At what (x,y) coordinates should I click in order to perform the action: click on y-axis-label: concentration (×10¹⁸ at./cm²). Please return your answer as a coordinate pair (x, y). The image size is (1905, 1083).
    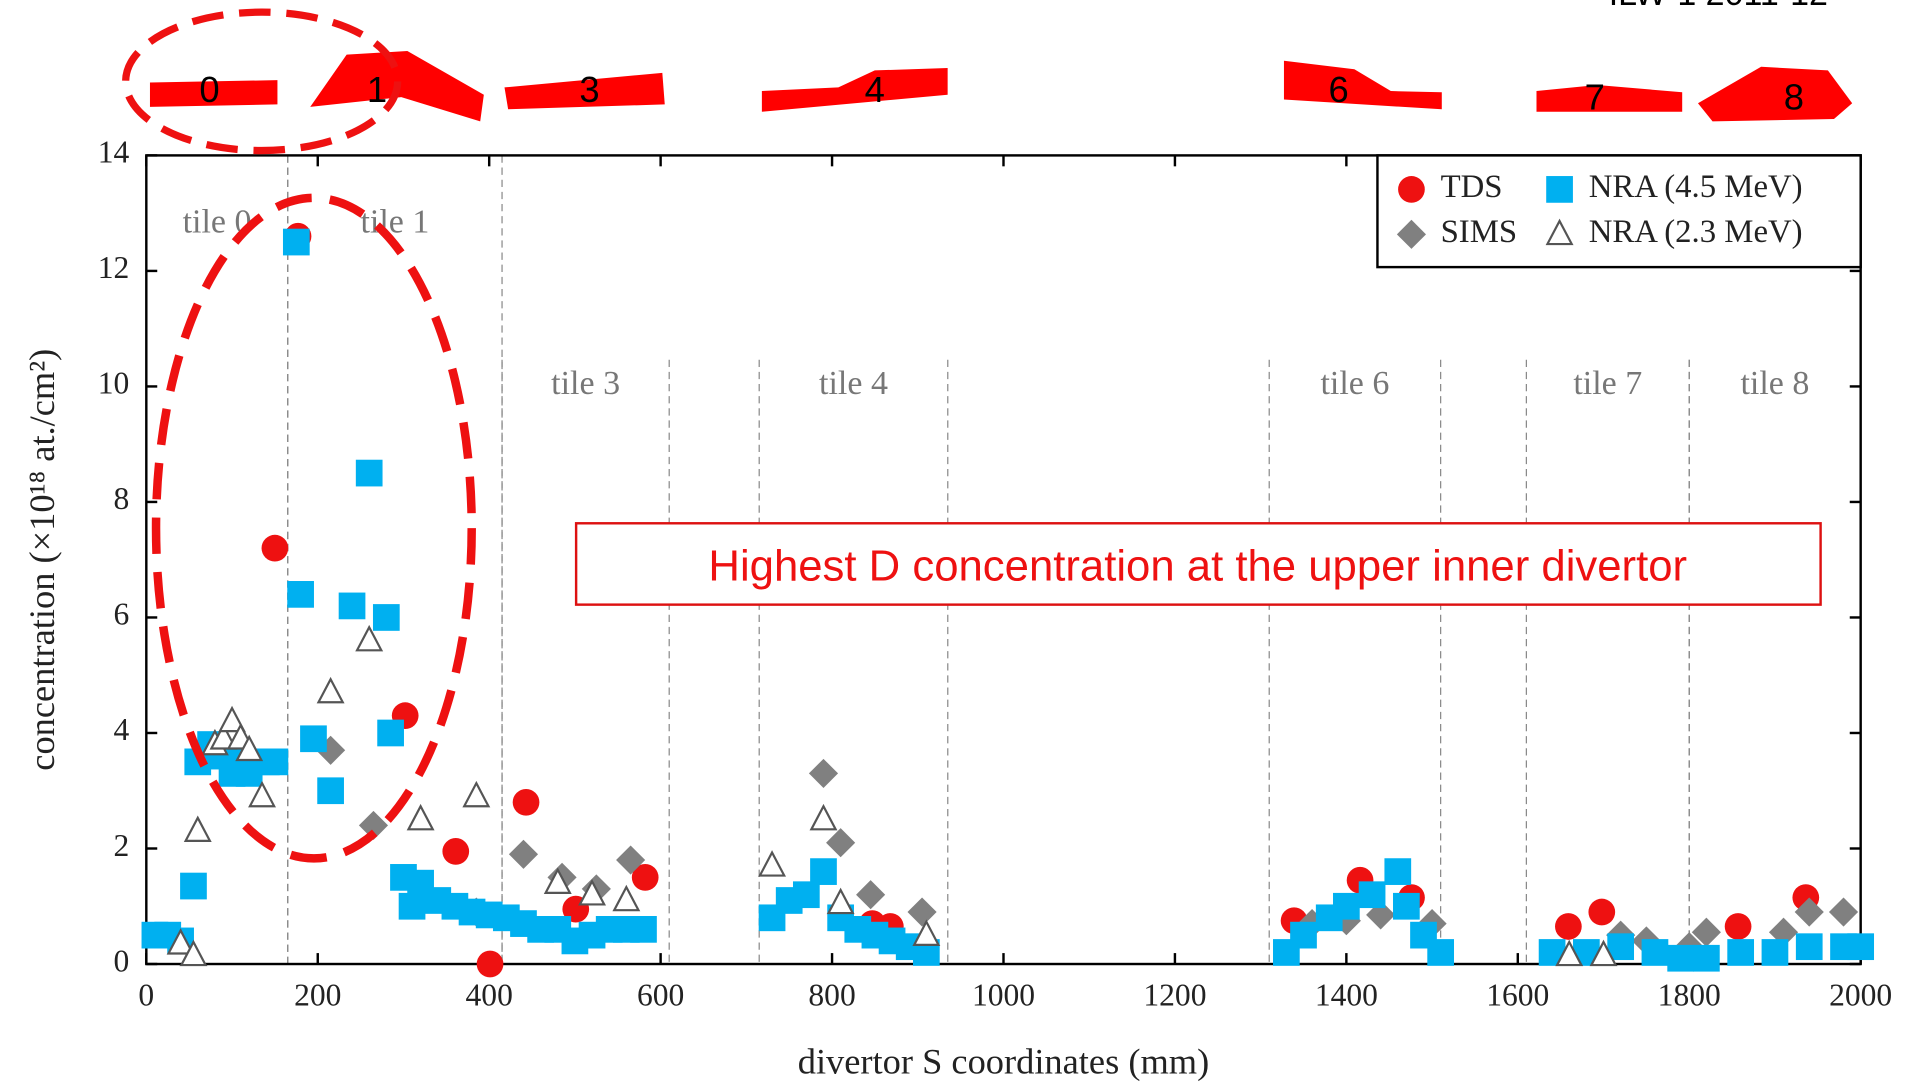
    Looking at the image, I should click on (42, 560).